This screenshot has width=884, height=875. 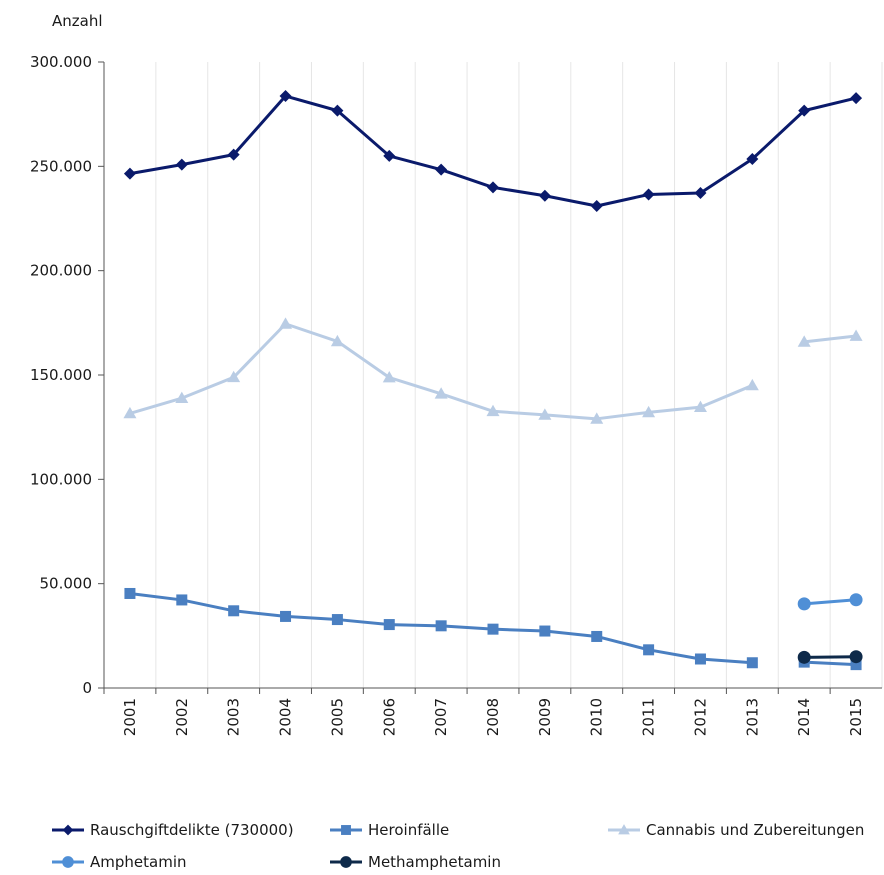 What do you see at coordinates (804, 717) in the screenshot?
I see `x-tick-label: 2014` at bounding box center [804, 717].